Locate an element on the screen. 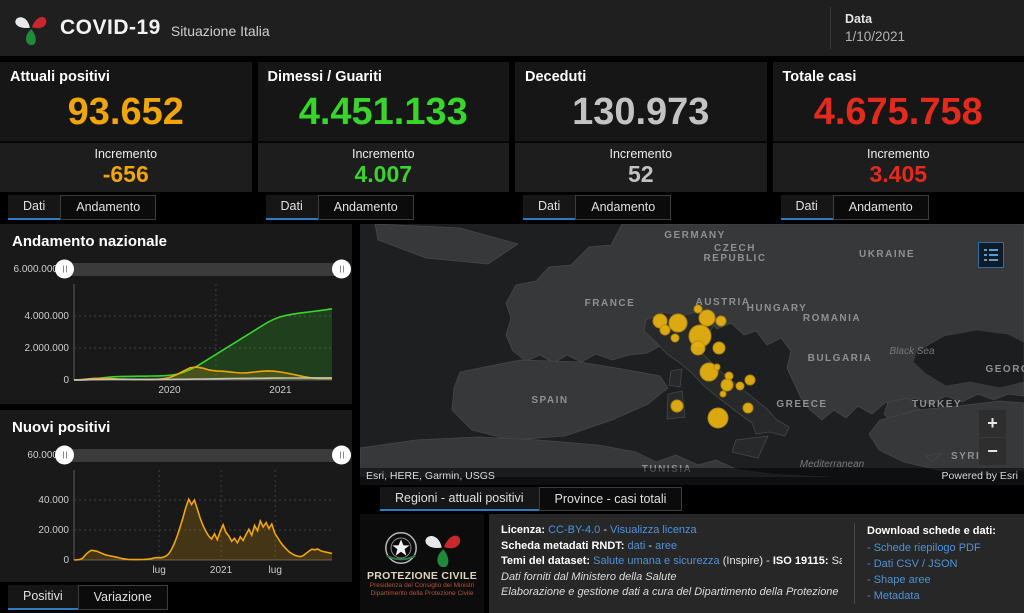 The image size is (1024, 613). metadata-dati-link: dati is located at coordinates (637, 546).